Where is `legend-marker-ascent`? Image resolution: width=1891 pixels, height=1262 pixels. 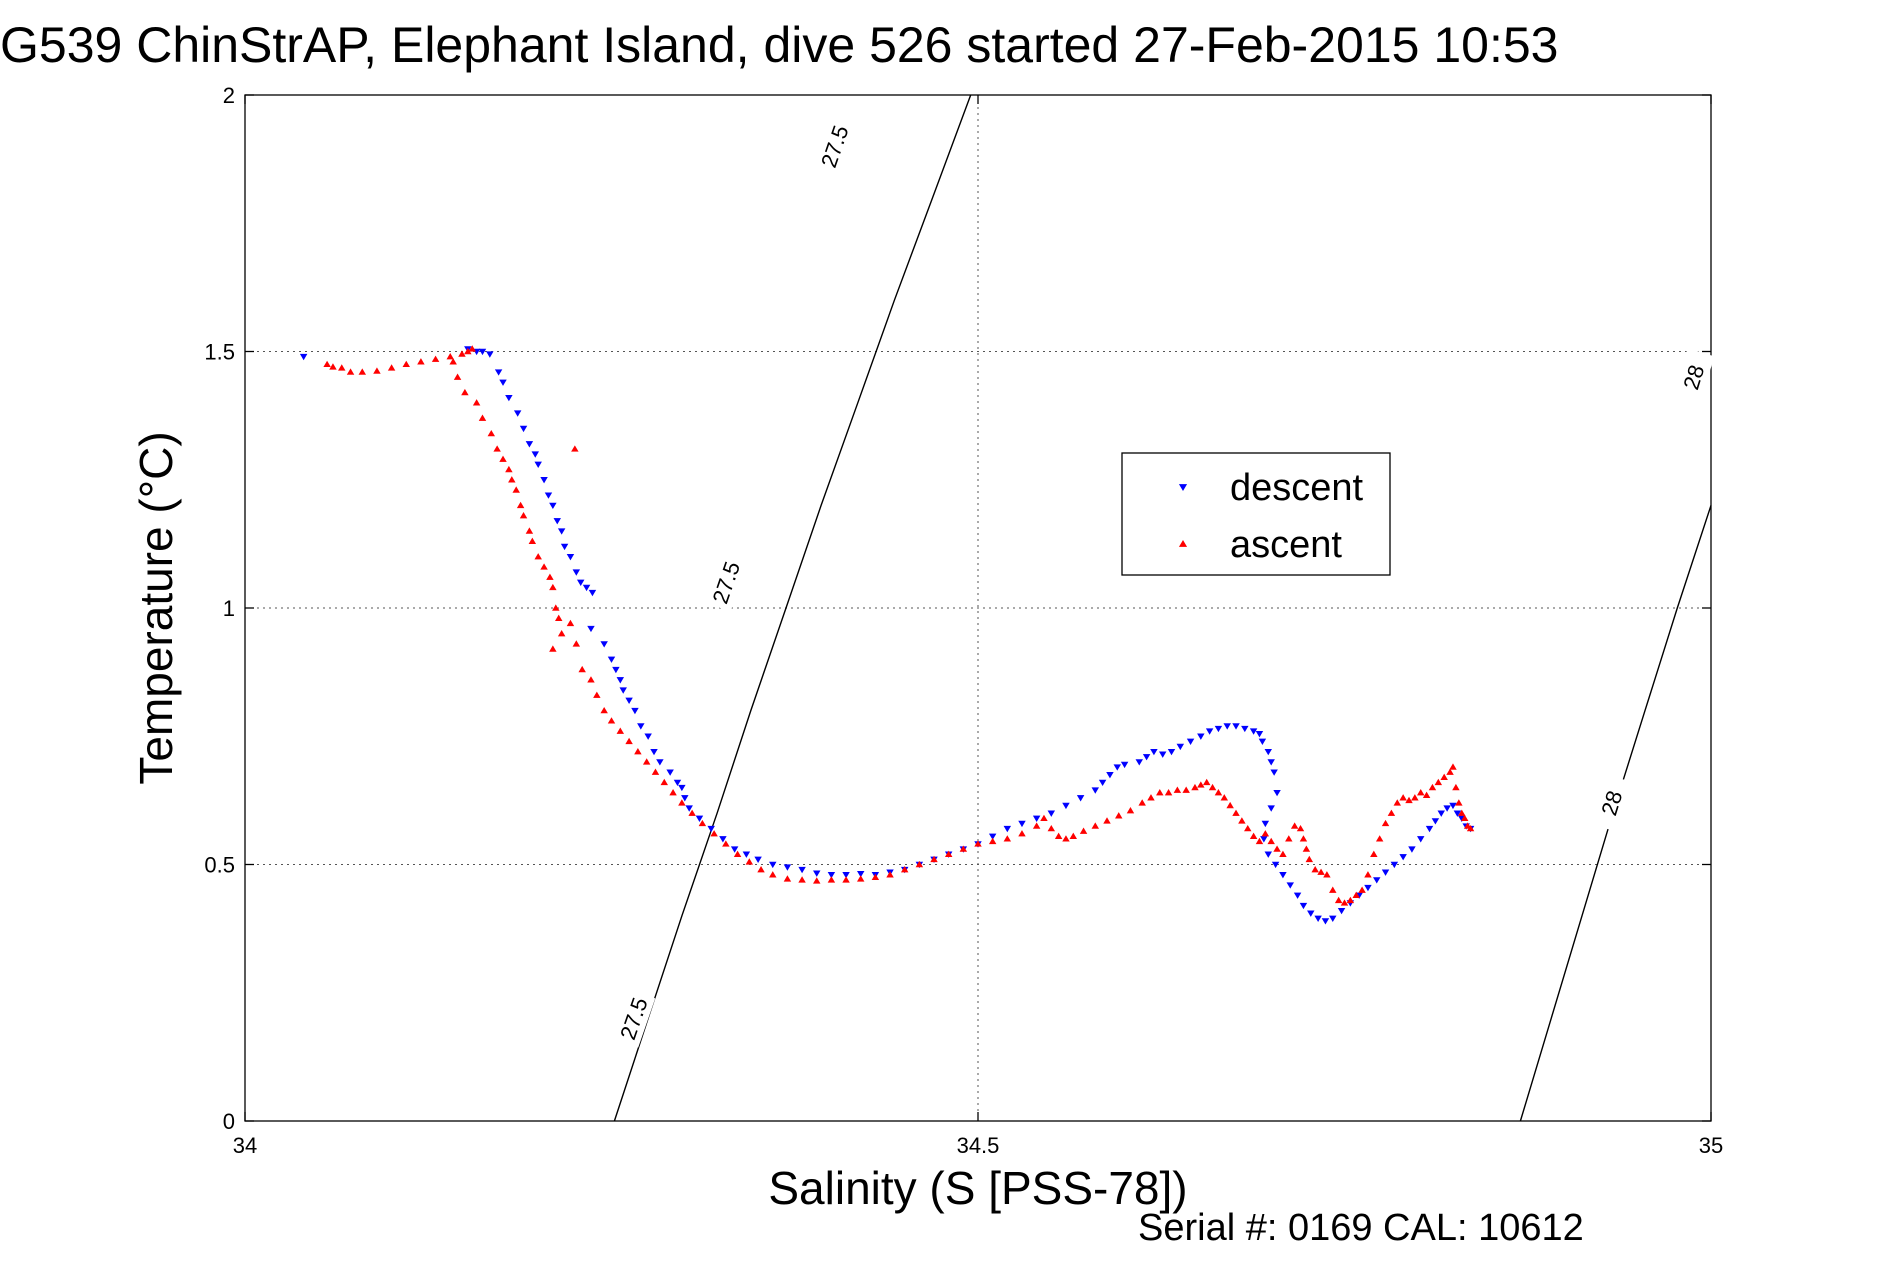 legend-marker-ascent is located at coordinates (1183, 543).